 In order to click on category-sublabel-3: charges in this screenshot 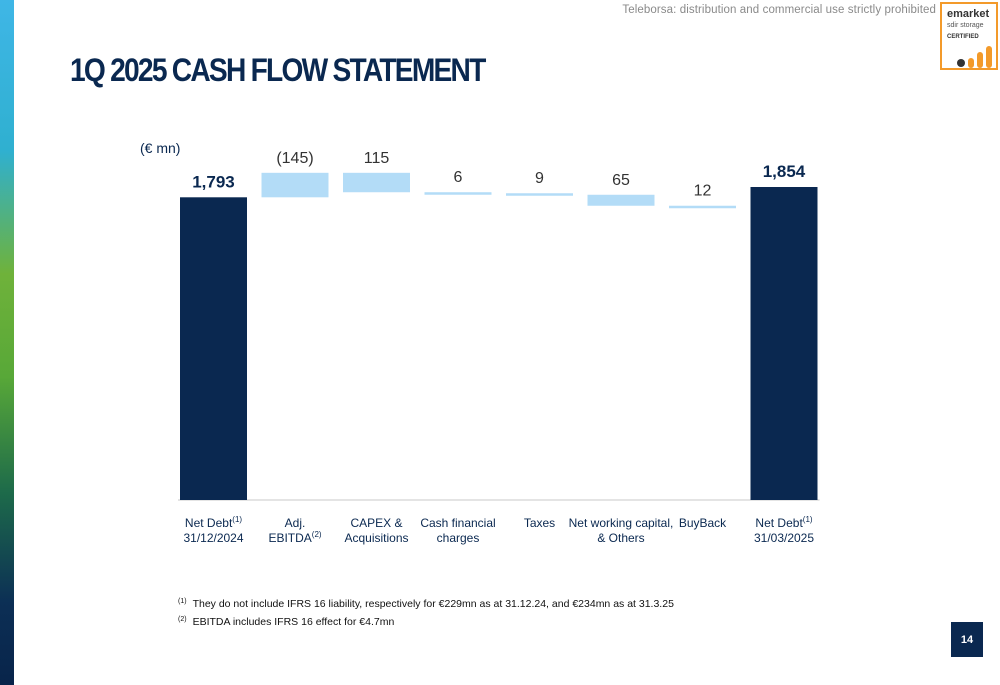, I will do `click(458, 538)`.